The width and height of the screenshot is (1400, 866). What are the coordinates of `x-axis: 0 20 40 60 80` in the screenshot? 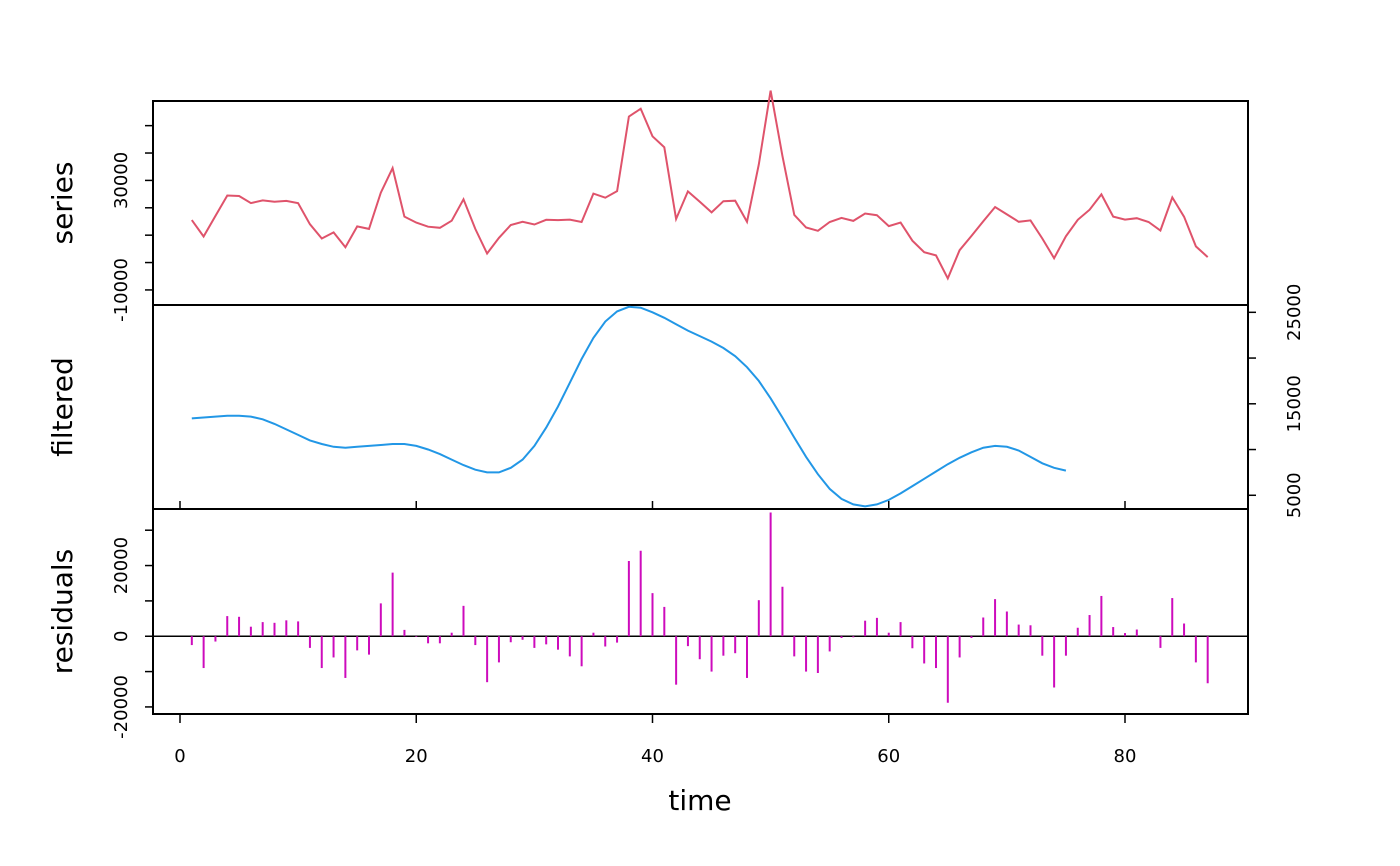 It's located at (655, 740).